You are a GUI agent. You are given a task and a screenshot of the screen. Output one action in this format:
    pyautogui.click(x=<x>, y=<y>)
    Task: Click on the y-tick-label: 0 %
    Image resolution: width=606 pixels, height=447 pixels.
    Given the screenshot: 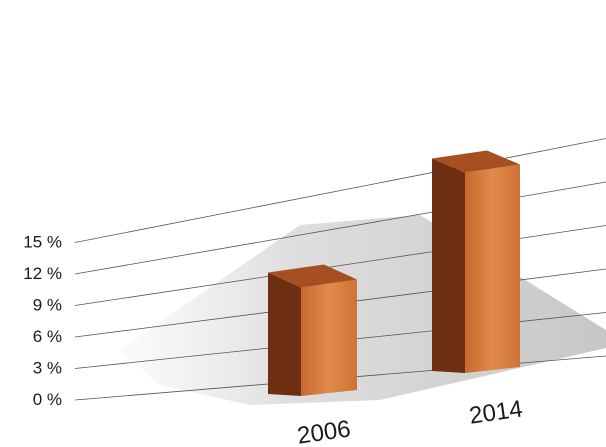 What is the action you would take?
    pyautogui.click(x=47, y=399)
    